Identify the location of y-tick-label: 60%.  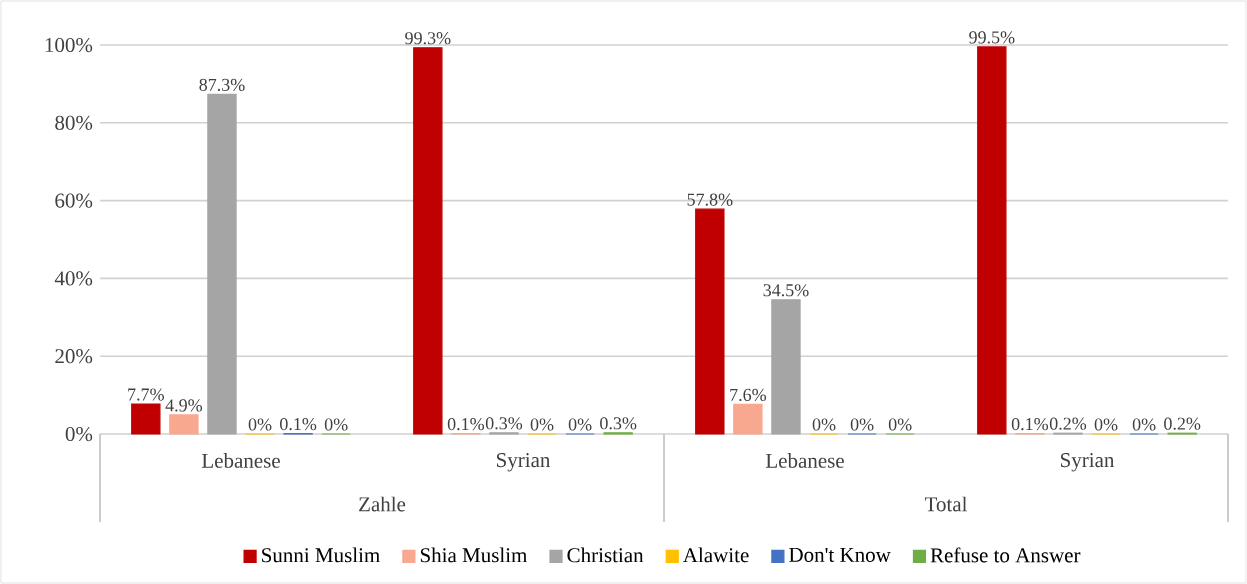
(74, 200).